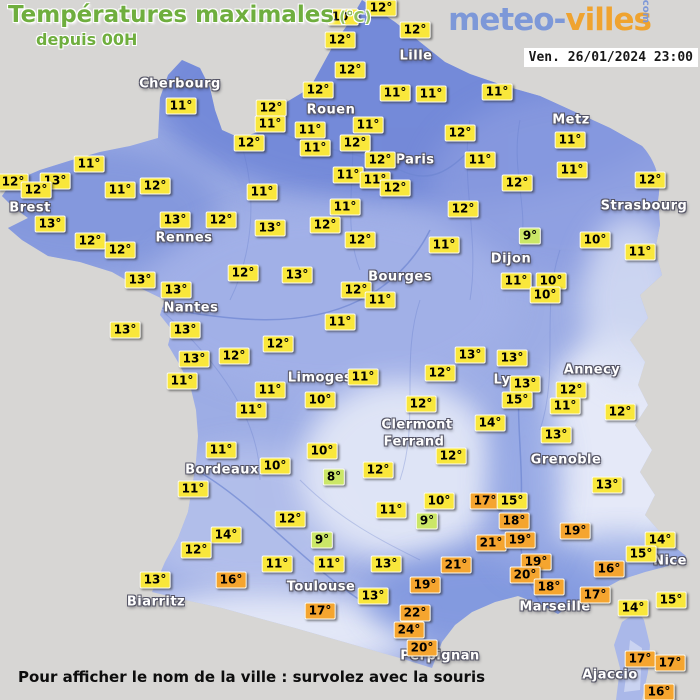  I want to click on temp-label: 9°, so click(322, 540).